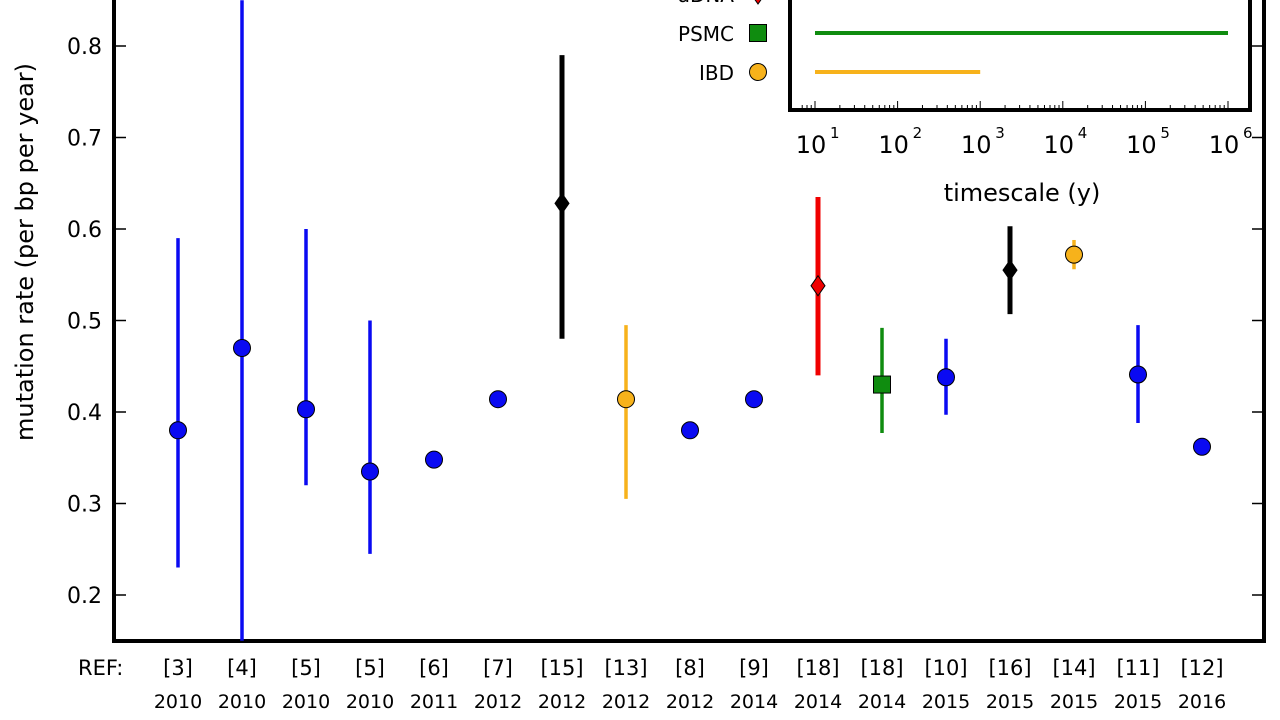 The image size is (1280, 720). I want to click on ref-label: [14], so click(1073, 668).